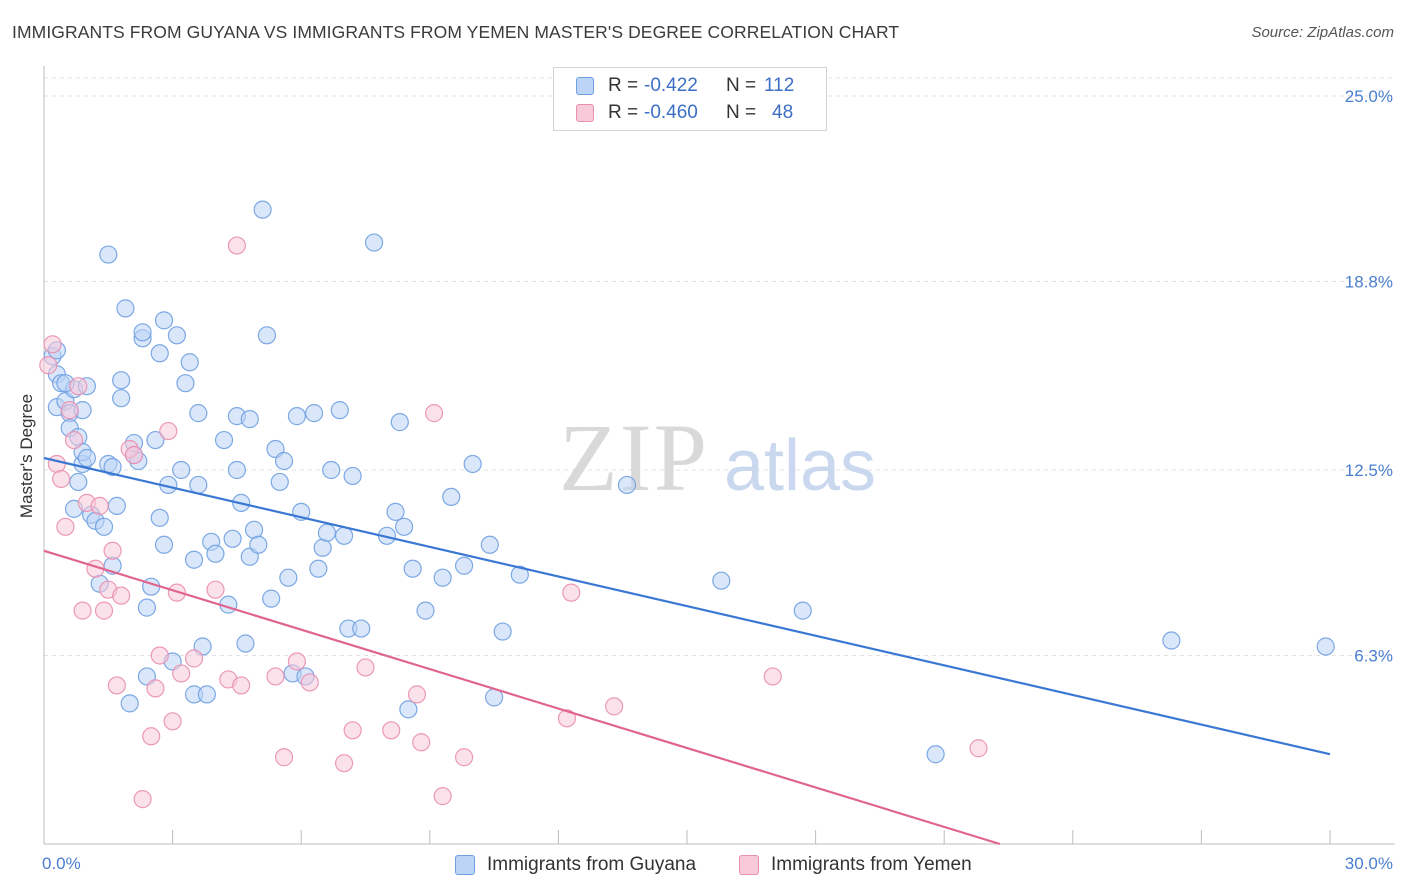 This screenshot has width=1406, height=892. What do you see at coordinates (26, 456) in the screenshot?
I see `y-axis-title: Master's Degree` at bounding box center [26, 456].